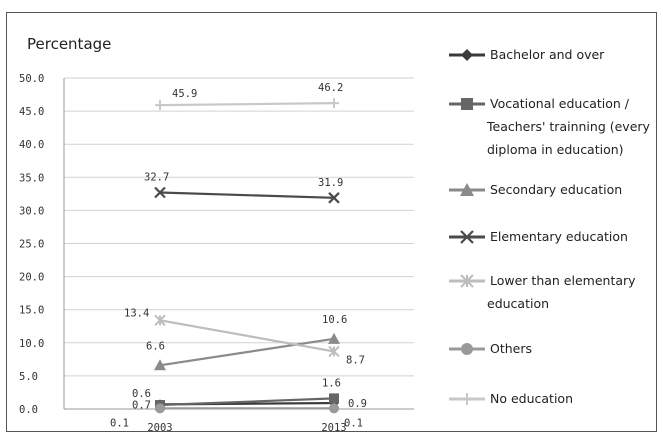  What do you see at coordinates (155, 346) in the screenshot?
I see `data-label: 6.6` at bounding box center [155, 346].